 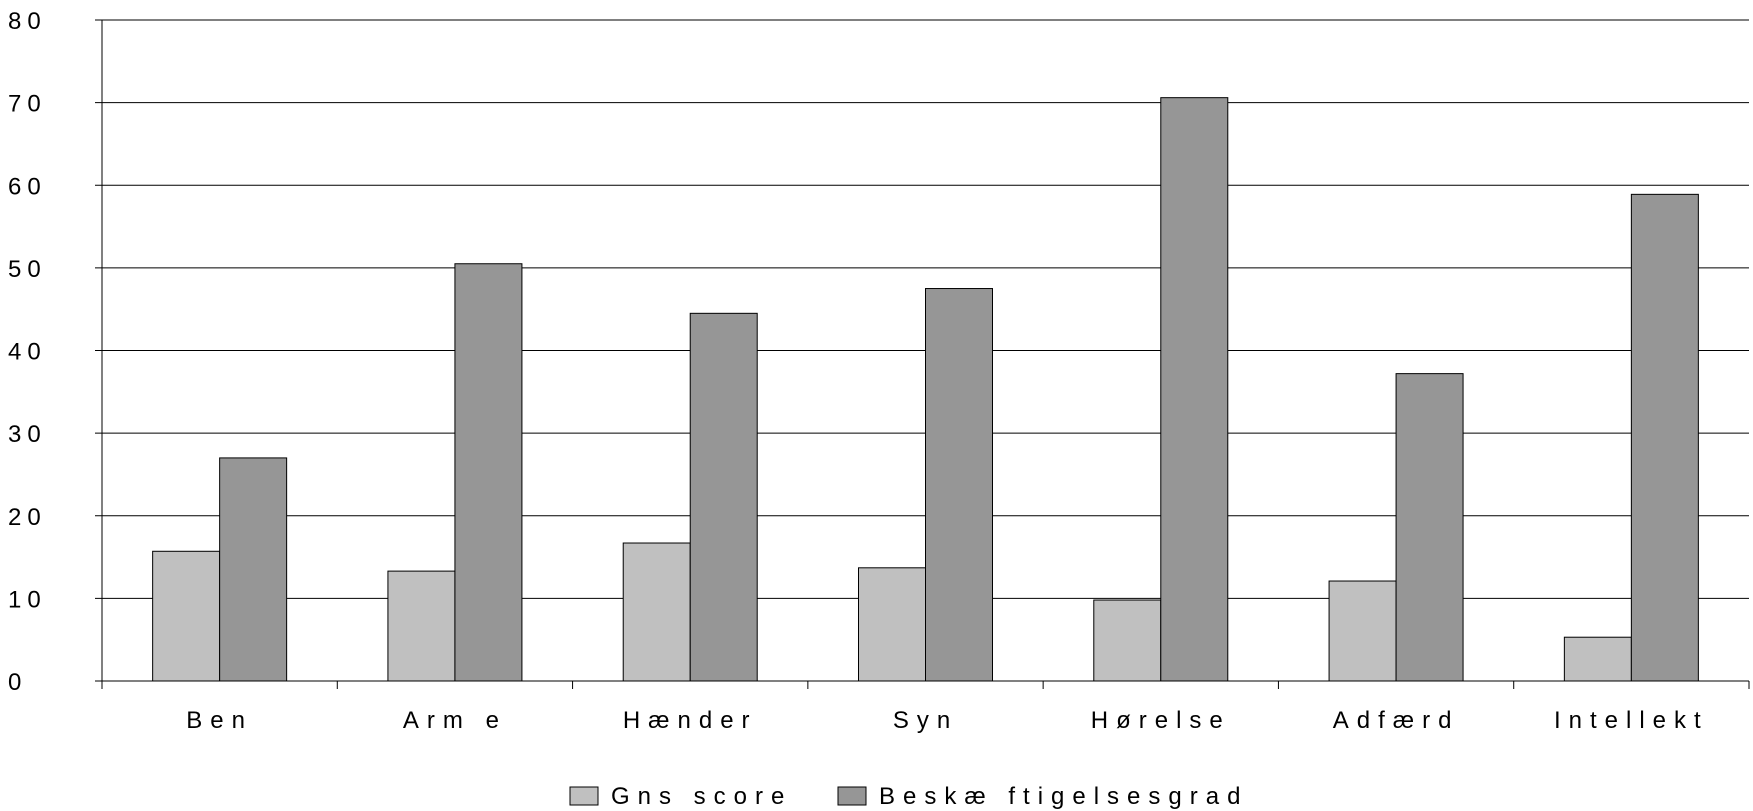 I want to click on y-tick-label: 40, so click(x=27, y=352).